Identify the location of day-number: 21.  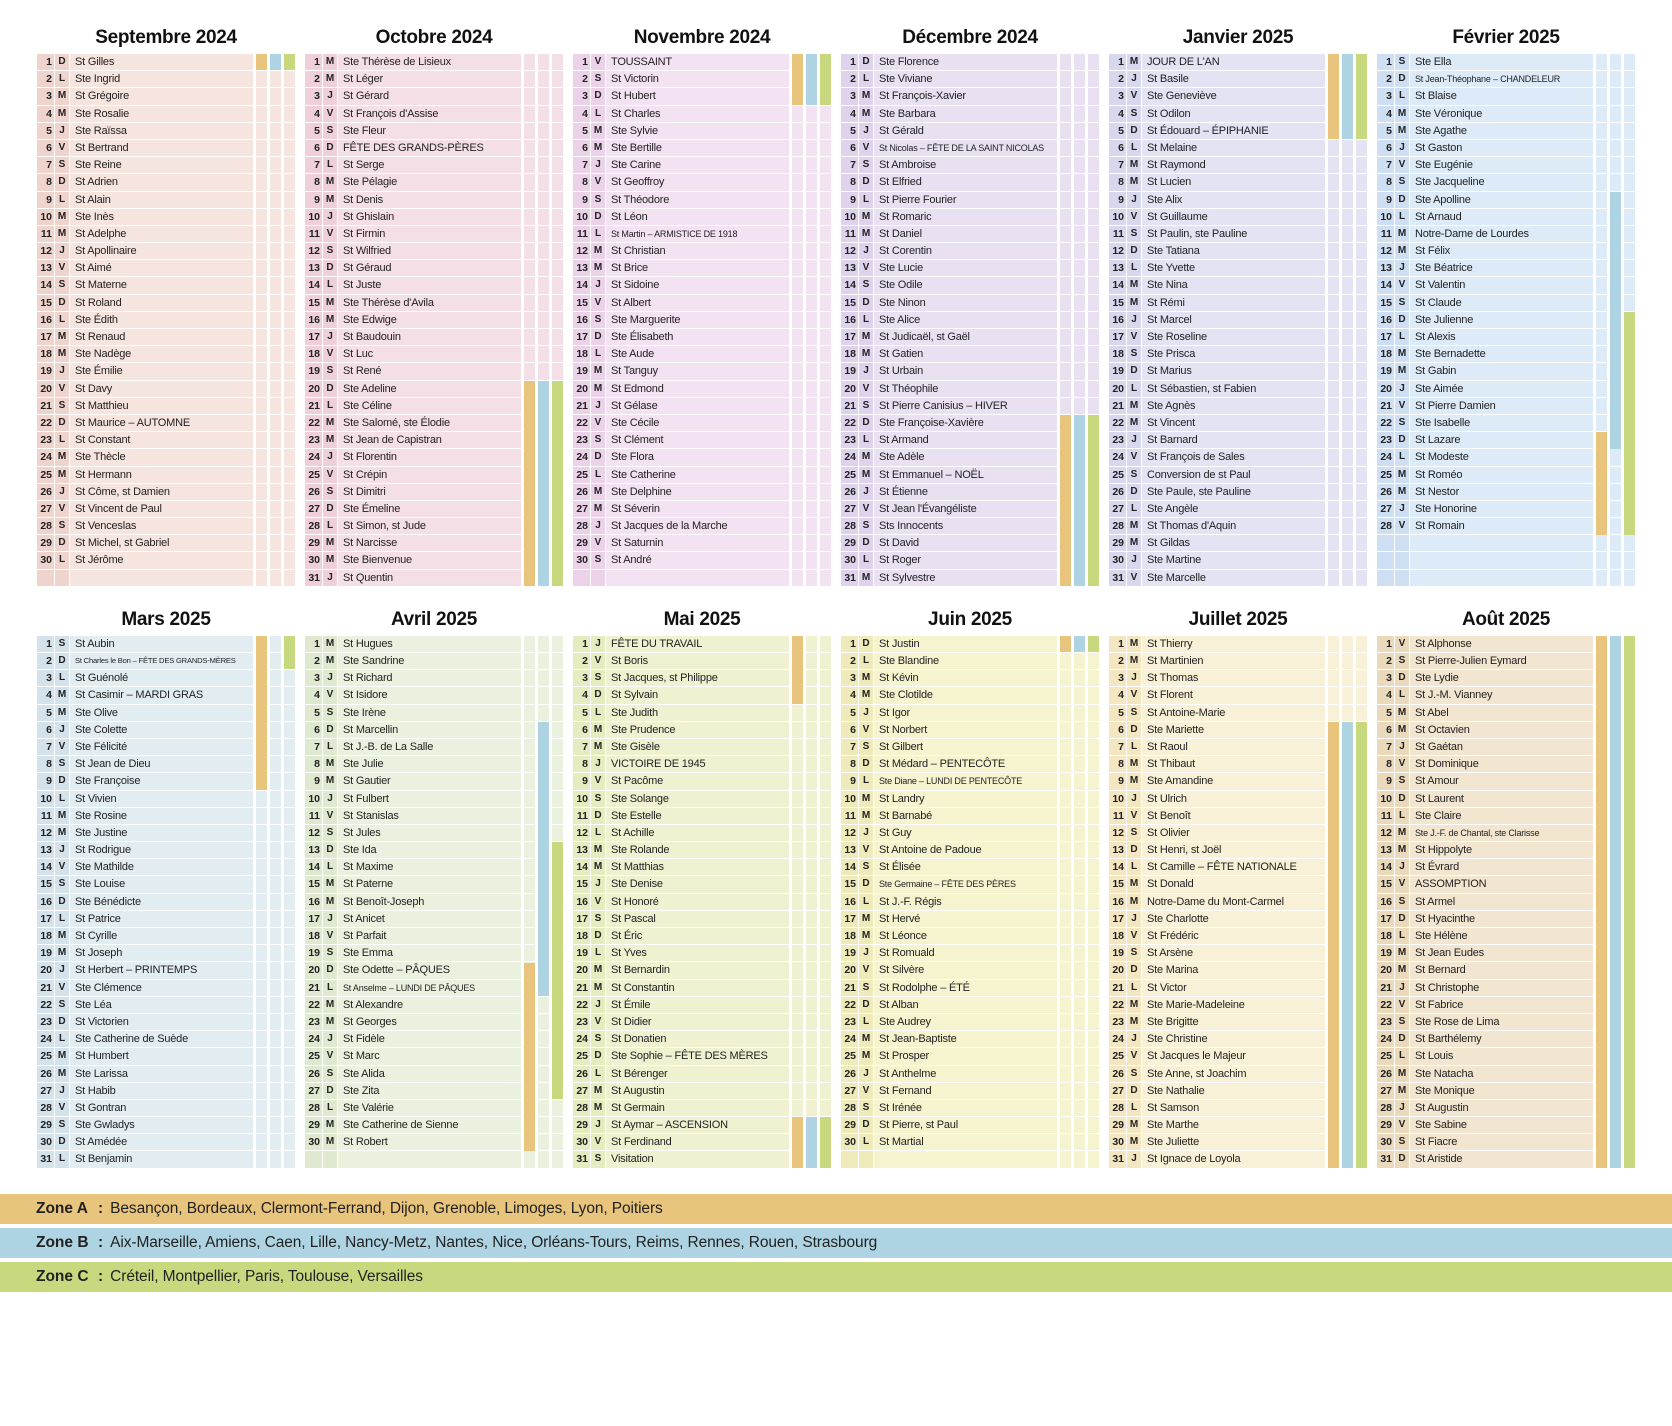
(581, 987).